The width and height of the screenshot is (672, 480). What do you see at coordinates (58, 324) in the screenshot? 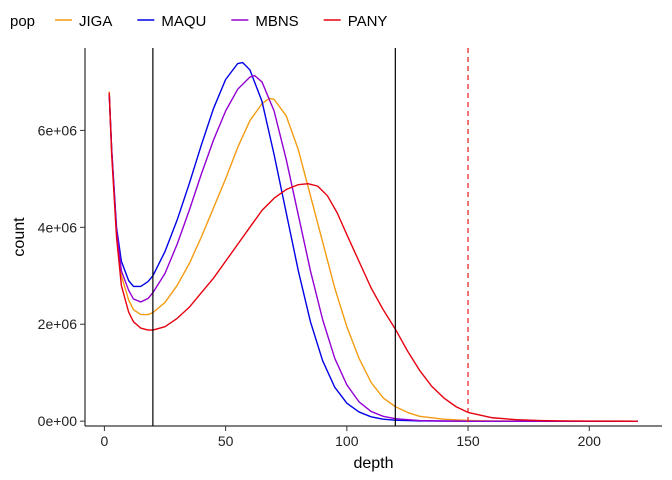
I see `y-tick-label: 2e+06` at bounding box center [58, 324].